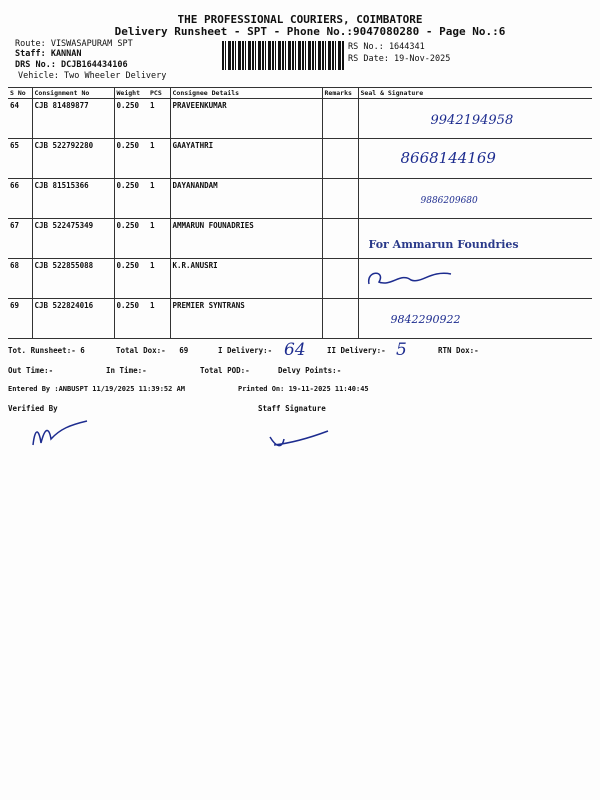 The height and width of the screenshot is (800, 600). I want to click on table-row: 66 CJB 81515366 0.250 1 DAYANANDAM 9886209680, so click(300, 198).